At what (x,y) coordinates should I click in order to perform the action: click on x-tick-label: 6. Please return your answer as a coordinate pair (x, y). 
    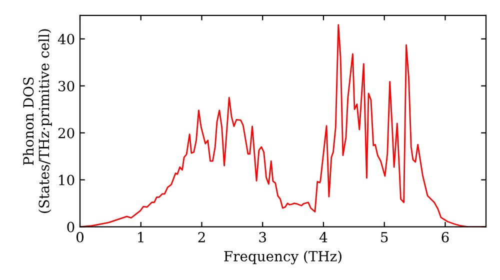
    Looking at the image, I should click on (445, 237).